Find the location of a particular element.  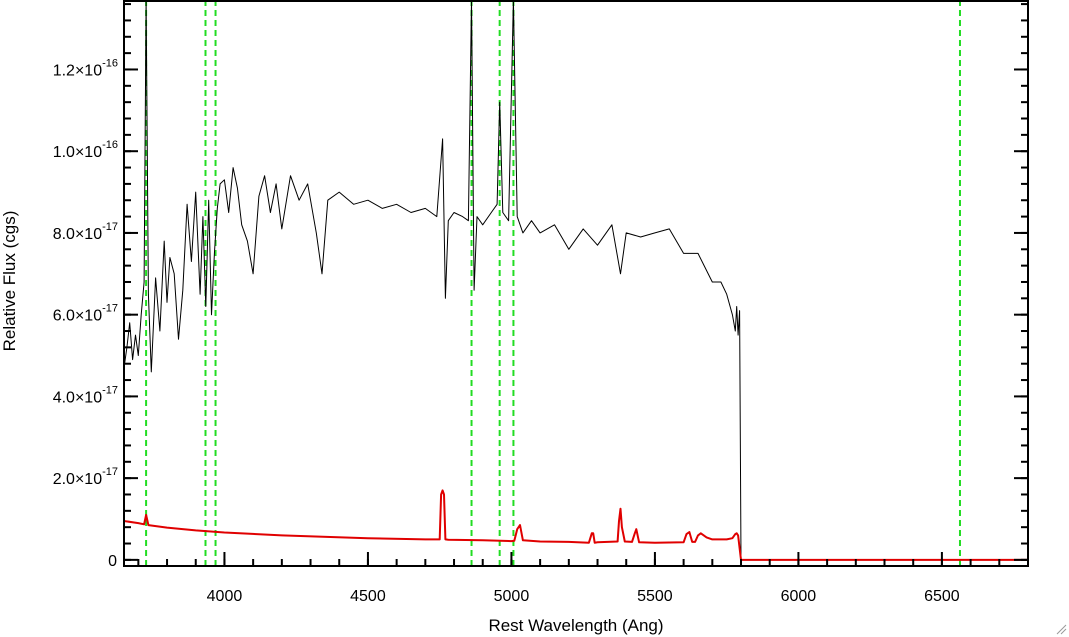

resize-grip-icon is located at coordinates (1061, 629).